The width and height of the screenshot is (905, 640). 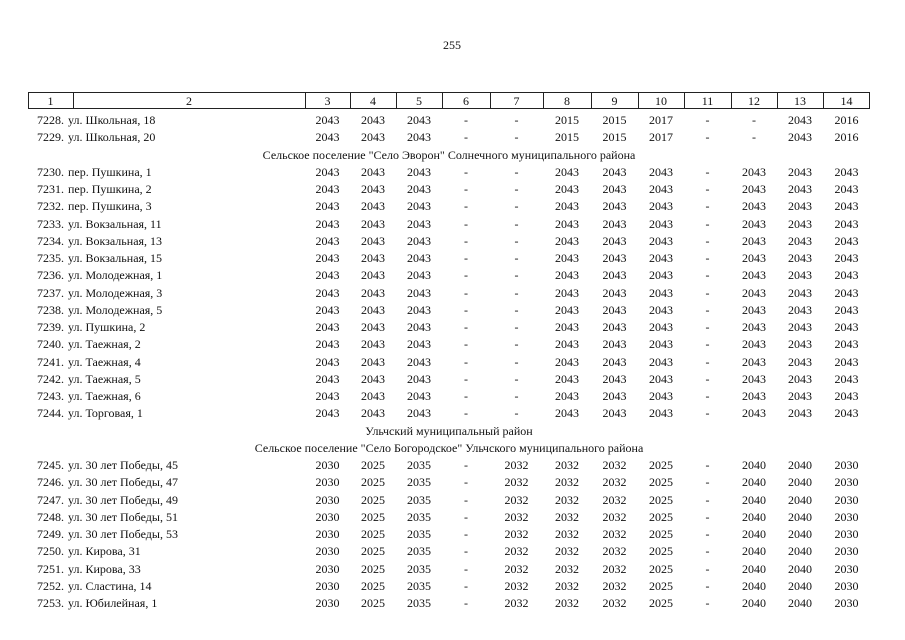 I want to click on page-number: 255, so click(x=452, y=45).